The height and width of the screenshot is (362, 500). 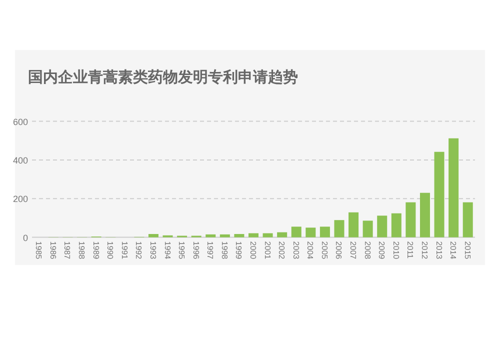 I want to click on x-tick-label: 2013, so click(x=439, y=250).